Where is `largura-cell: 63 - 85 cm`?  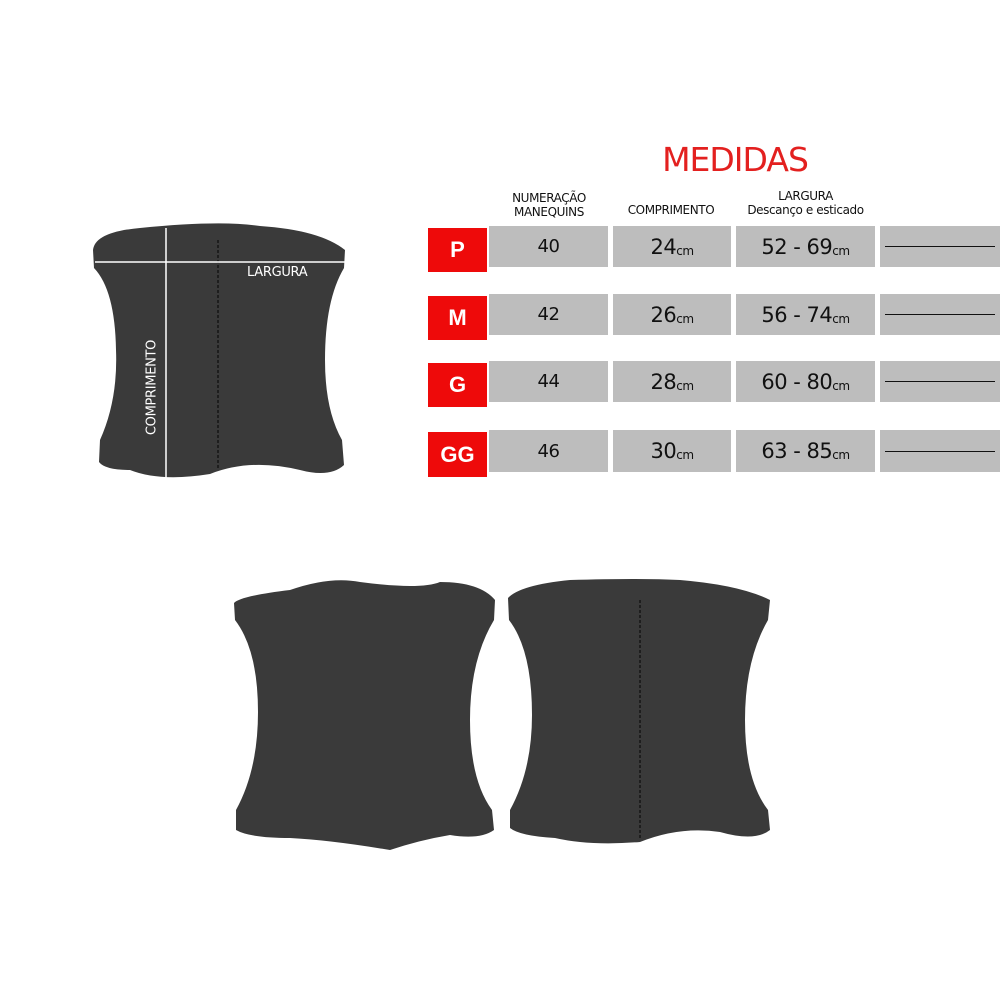
largura-cell: 63 - 85 cm is located at coordinates (805, 451).